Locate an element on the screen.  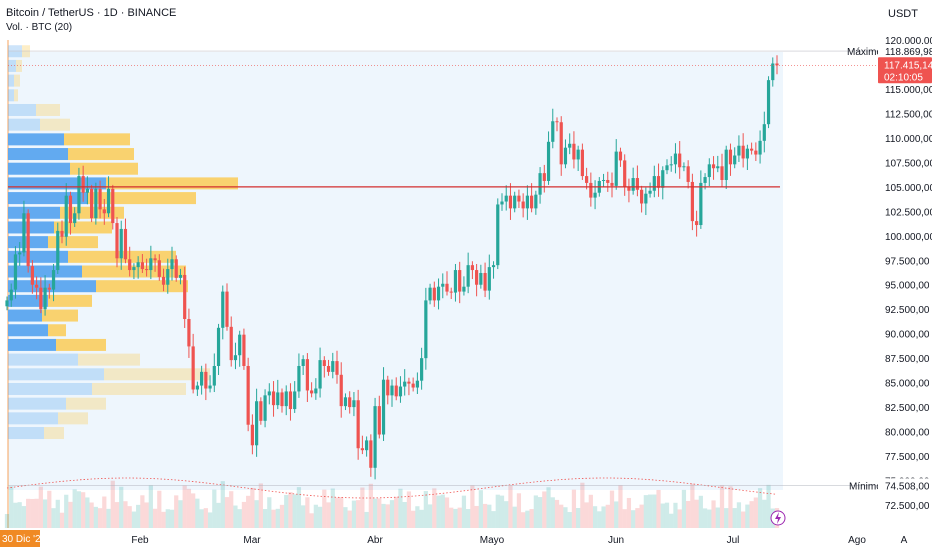
currency-label: USDT is located at coordinates (903, 14).